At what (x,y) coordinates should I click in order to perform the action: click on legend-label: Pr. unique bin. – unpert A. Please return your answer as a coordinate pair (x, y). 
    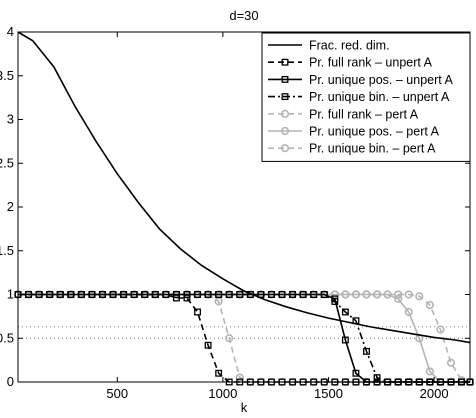
    Looking at the image, I should click on (379, 97).